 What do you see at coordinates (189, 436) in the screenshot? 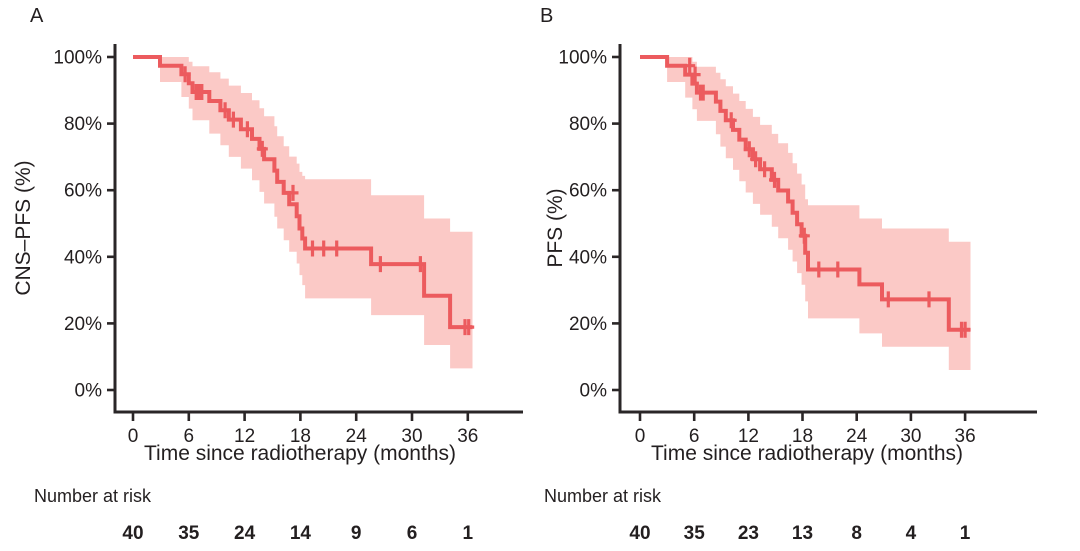
I see `x-tick-label-a: 6` at bounding box center [189, 436].